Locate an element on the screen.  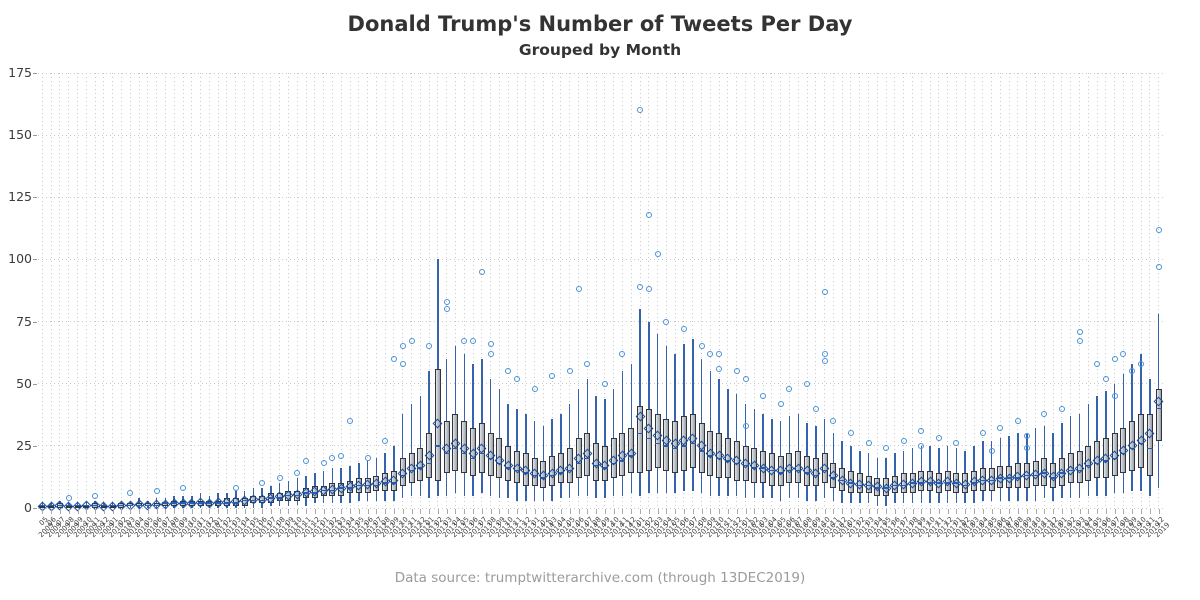
y-tick-label: 175 is located at coordinates (20, 72).